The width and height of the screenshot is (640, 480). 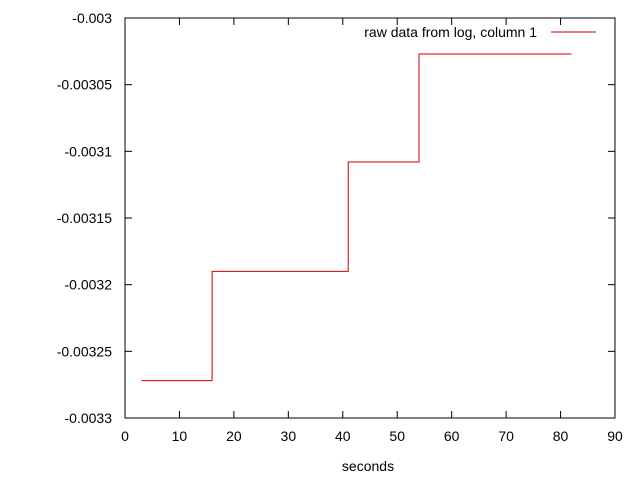 I want to click on x-tick-label: 70, so click(x=506, y=436).